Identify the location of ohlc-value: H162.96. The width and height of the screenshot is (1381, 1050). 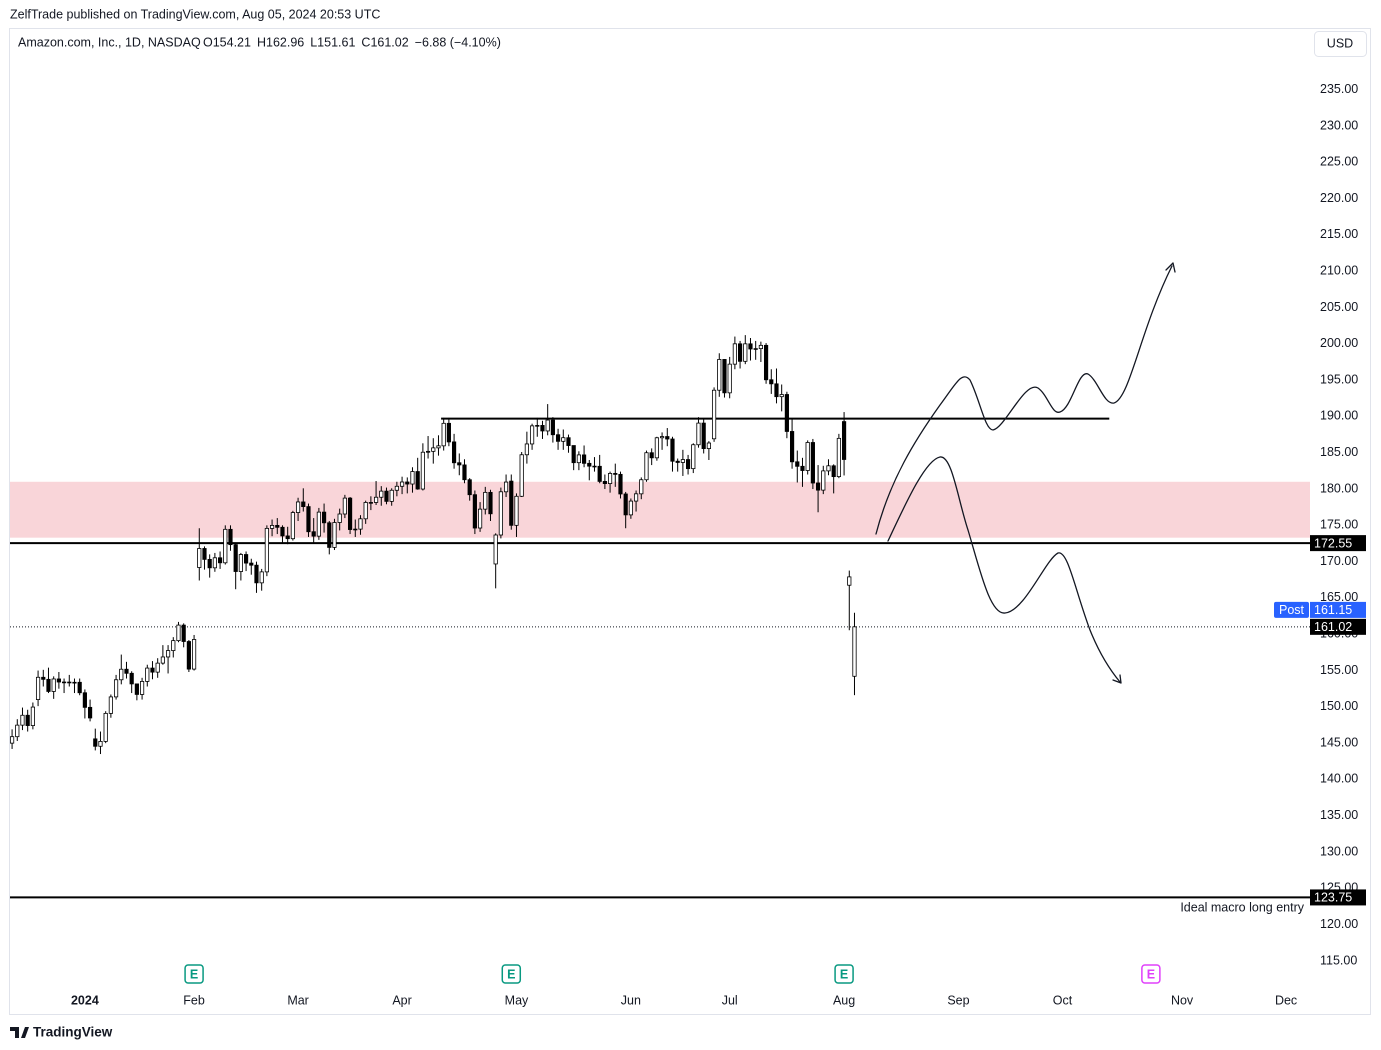
(280, 42).